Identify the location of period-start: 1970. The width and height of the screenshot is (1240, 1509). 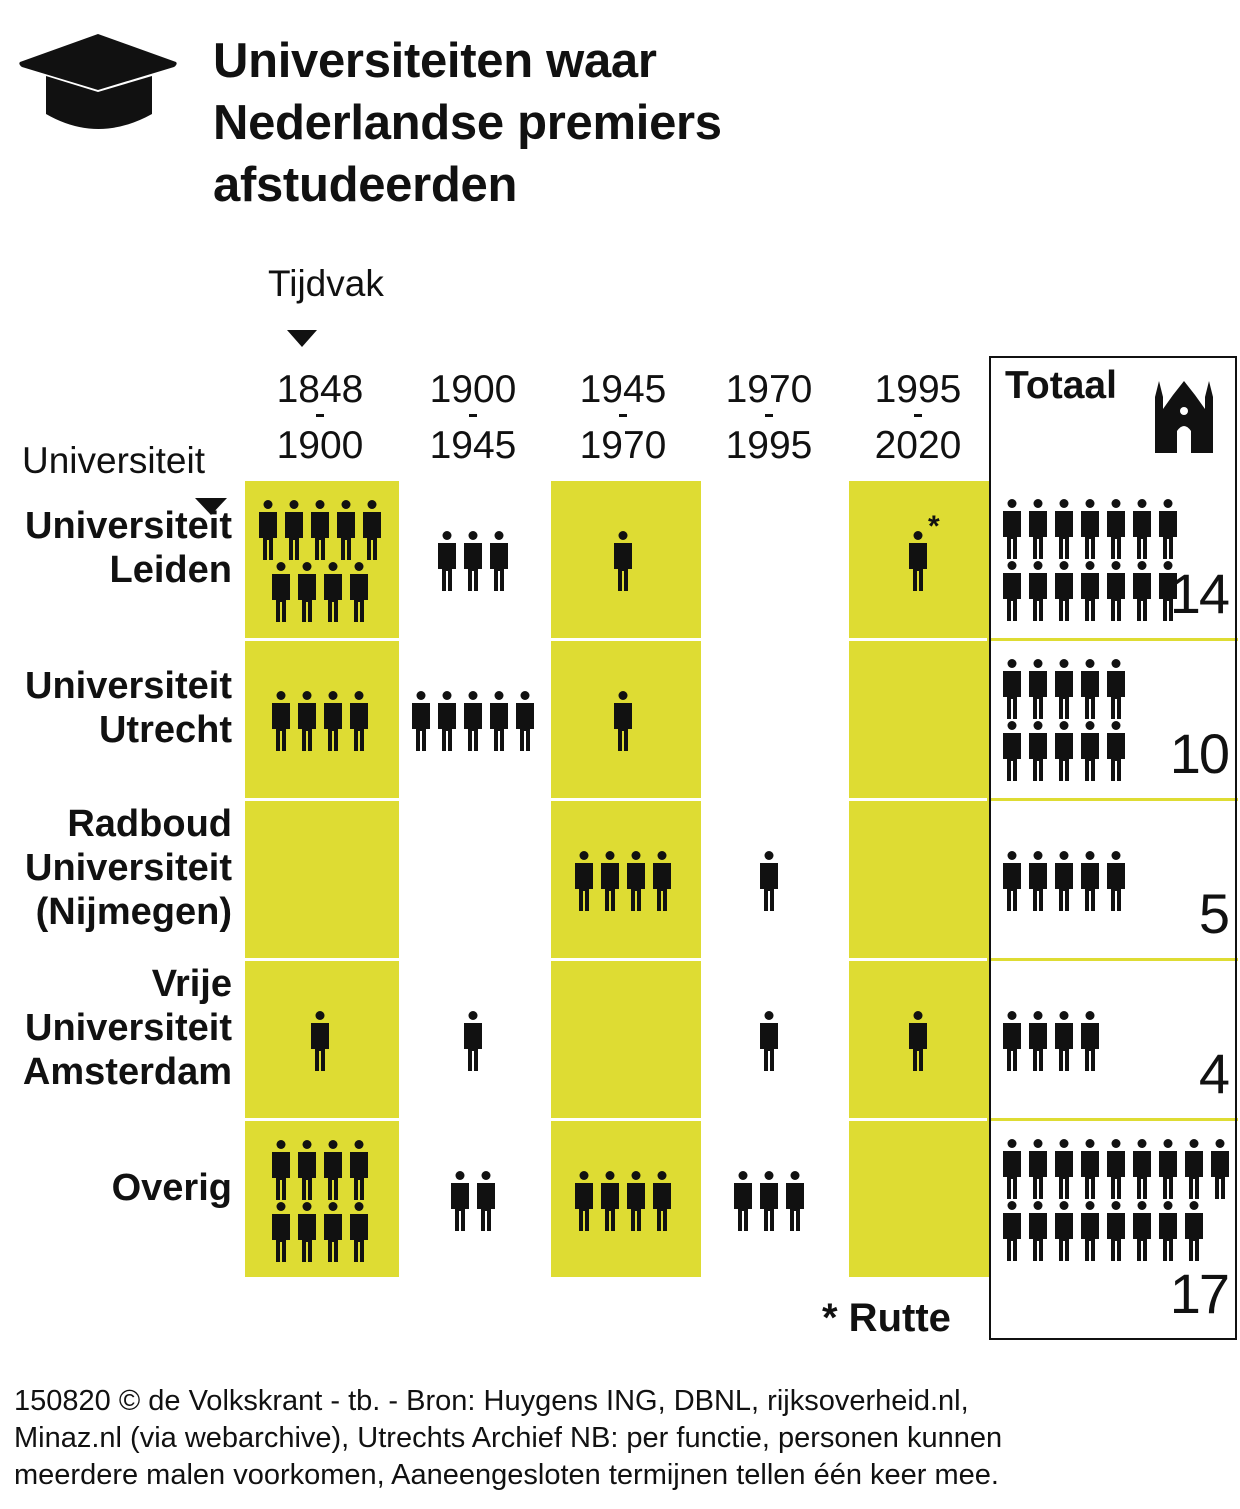
(769, 389).